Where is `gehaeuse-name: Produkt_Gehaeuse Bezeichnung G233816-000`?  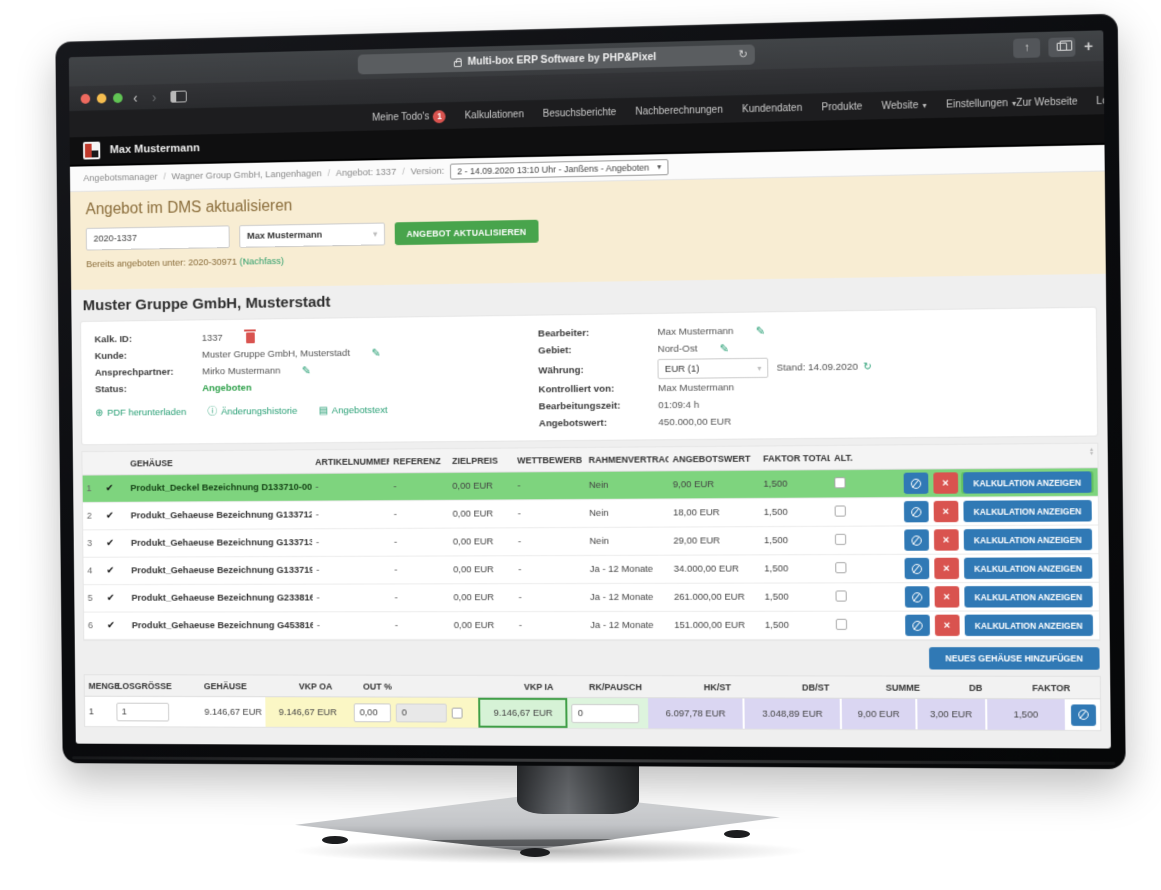 gehaeuse-name: Produkt_Gehaeuse Bezeichnung G233816-000 is located at coordinates (222, 598).